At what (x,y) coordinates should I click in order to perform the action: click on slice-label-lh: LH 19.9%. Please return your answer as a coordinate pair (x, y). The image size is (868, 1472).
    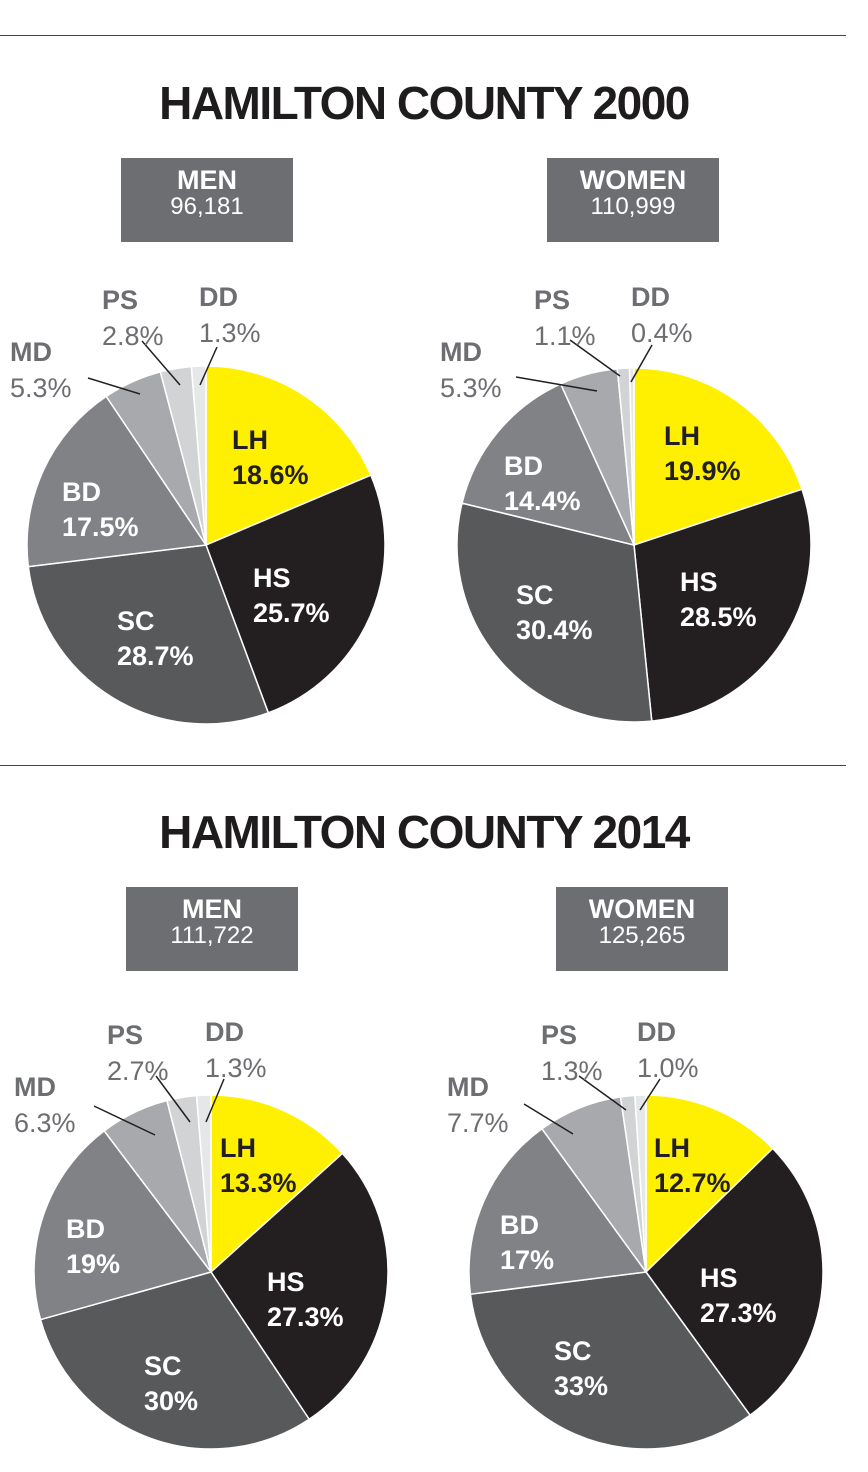
    Looking at the image, I should click on (702, 453).